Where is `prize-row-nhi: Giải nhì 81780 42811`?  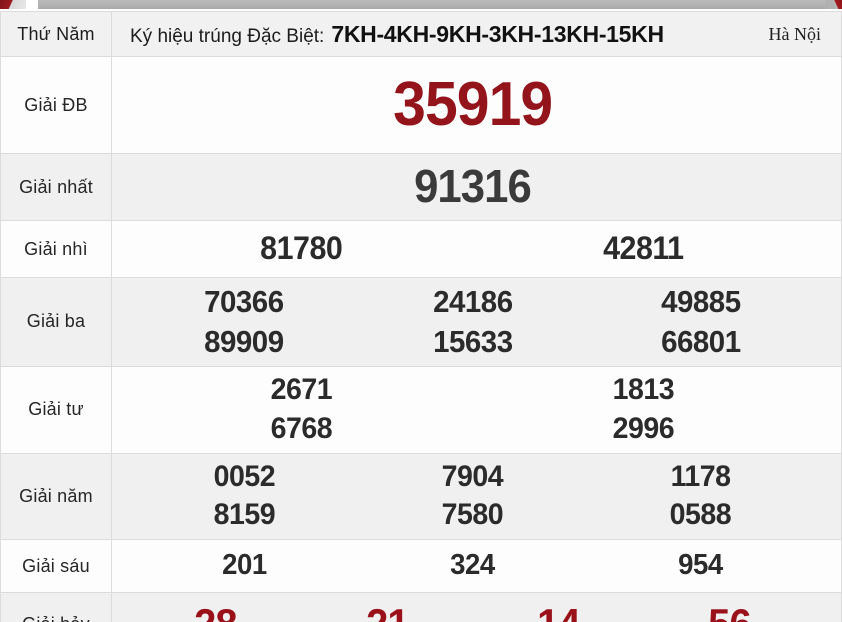 prize-row-nhi: Giải nhì 81780 42811 is located at coordinates (421, 249).